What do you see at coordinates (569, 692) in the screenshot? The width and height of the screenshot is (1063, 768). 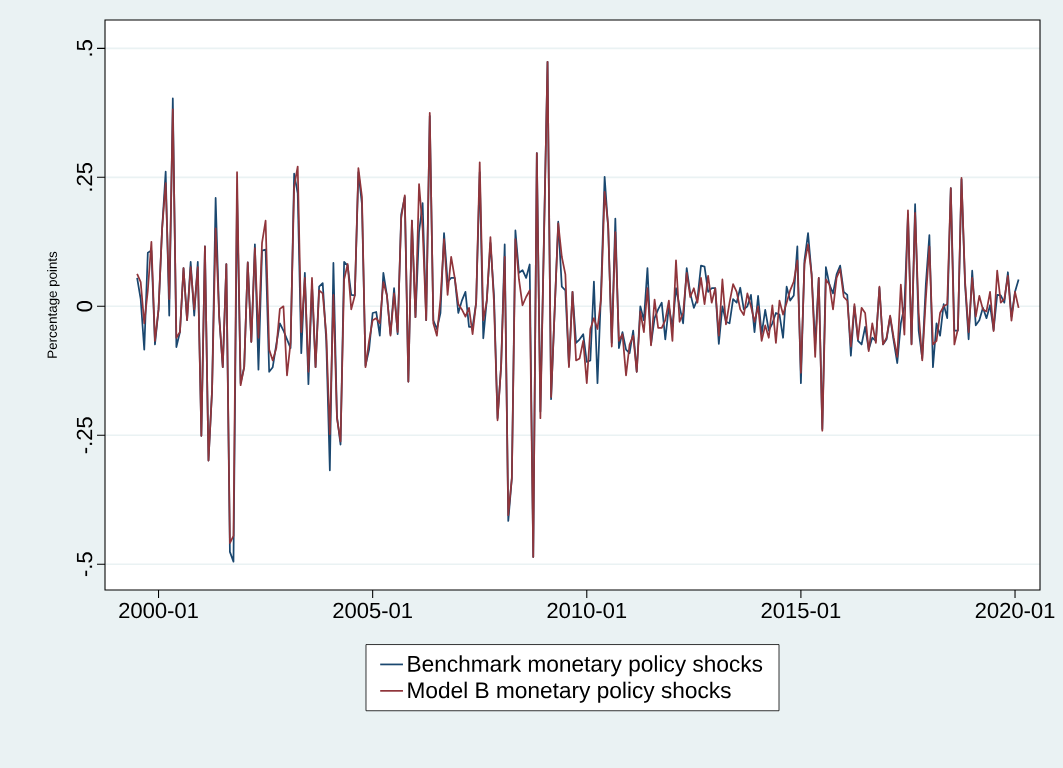 I see `legend-label: Model B monetary policy shocks` at bounding box center [569, 692].